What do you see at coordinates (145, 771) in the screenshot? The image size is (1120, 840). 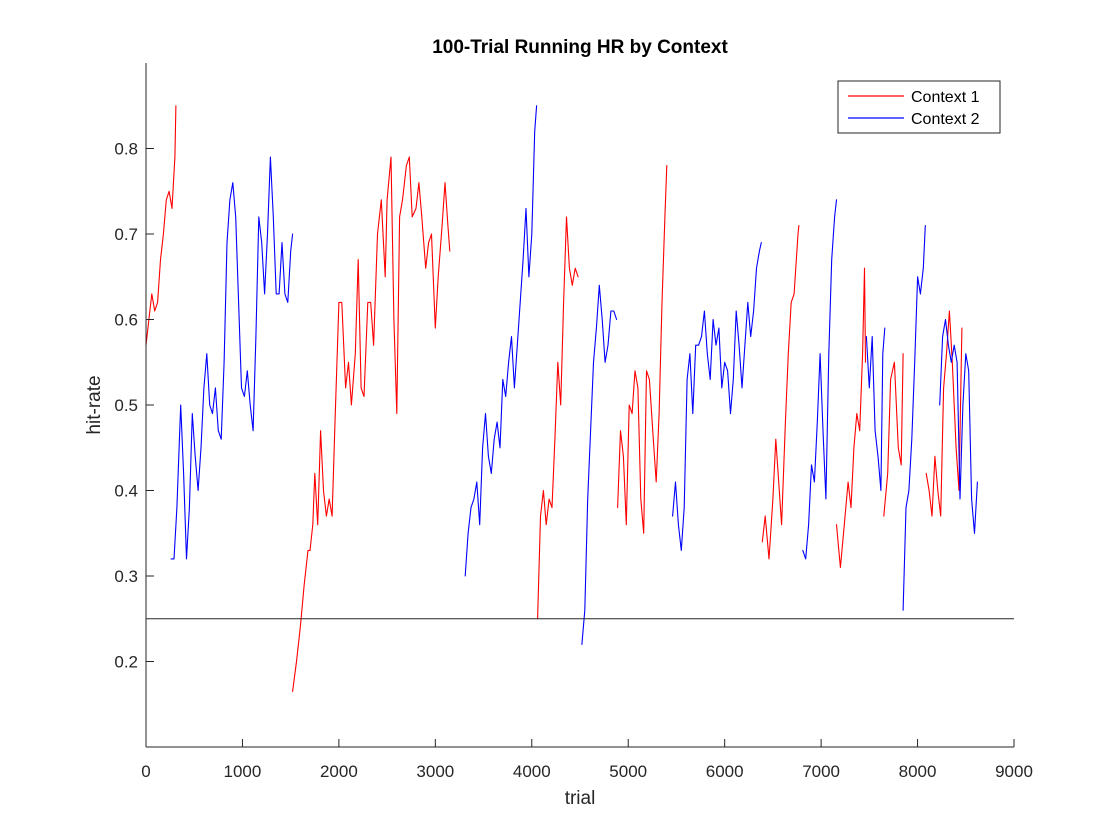 I see `x-tick-label: 0` at bounding box center [145, 771].